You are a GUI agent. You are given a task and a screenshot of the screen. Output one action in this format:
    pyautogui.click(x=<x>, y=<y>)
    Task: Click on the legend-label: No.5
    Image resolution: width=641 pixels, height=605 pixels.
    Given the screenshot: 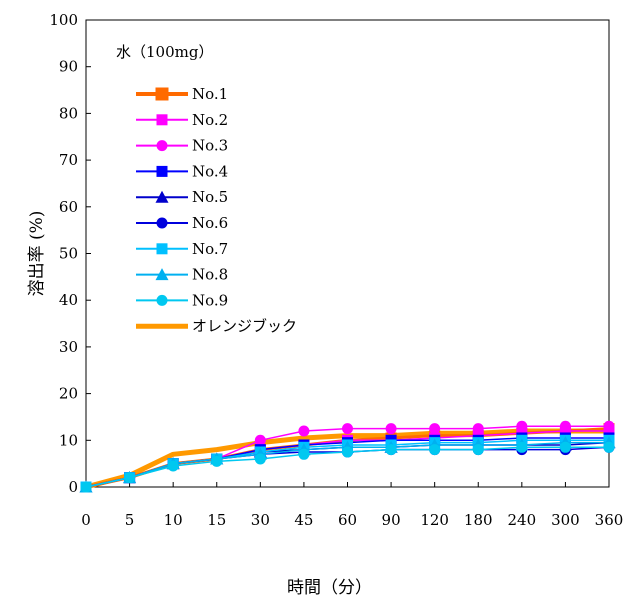 What is the action you would take?
    pyautogui.click(x=210, y=197)
    